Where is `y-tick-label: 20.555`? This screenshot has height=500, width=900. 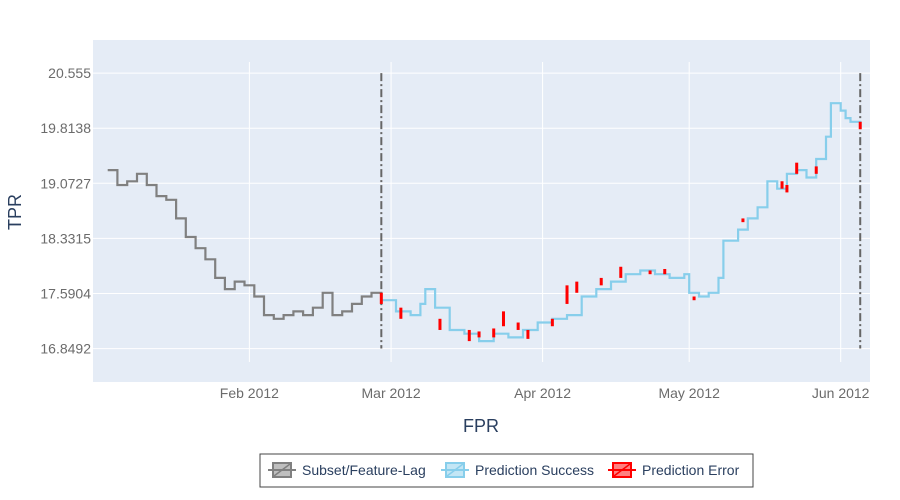
y-tick-label: 20.555 is located at coordinates (69, 73).